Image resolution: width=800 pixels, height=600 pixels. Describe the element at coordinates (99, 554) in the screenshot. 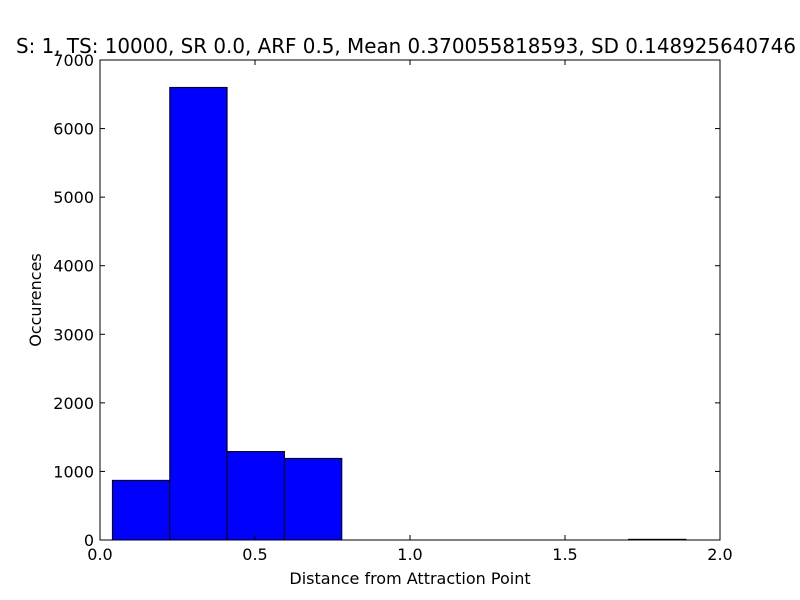

I see `x-tick-label: 0.0` at that location.